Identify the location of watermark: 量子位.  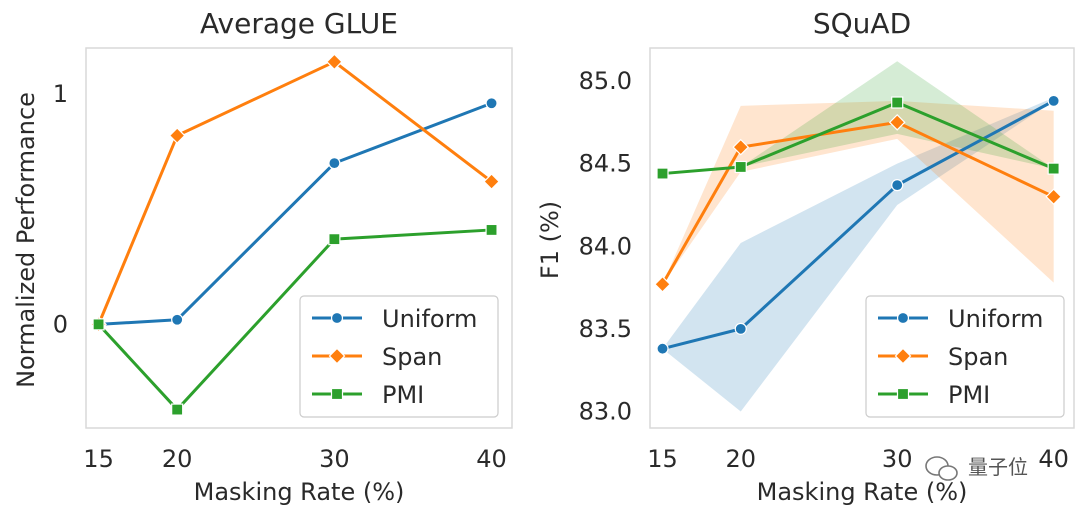
(976, 468).